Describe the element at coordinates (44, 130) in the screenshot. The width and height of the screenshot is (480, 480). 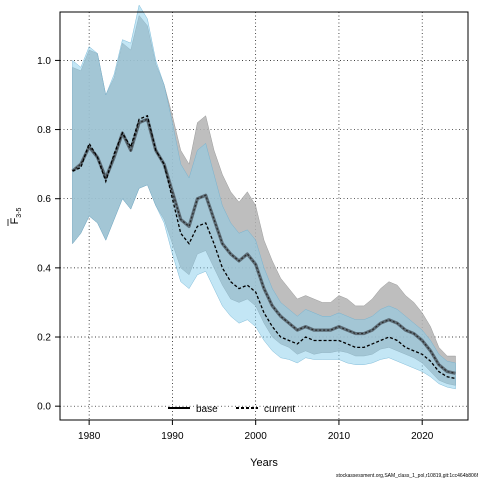
I see `y-tick-label: 0.8` at that location.